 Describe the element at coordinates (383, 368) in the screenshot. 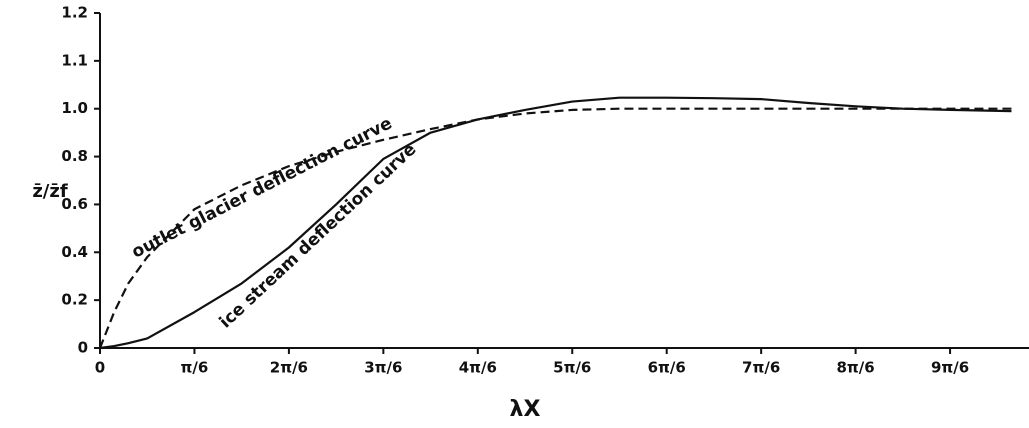

I see `x-tick-label: 3π/6` at that location.